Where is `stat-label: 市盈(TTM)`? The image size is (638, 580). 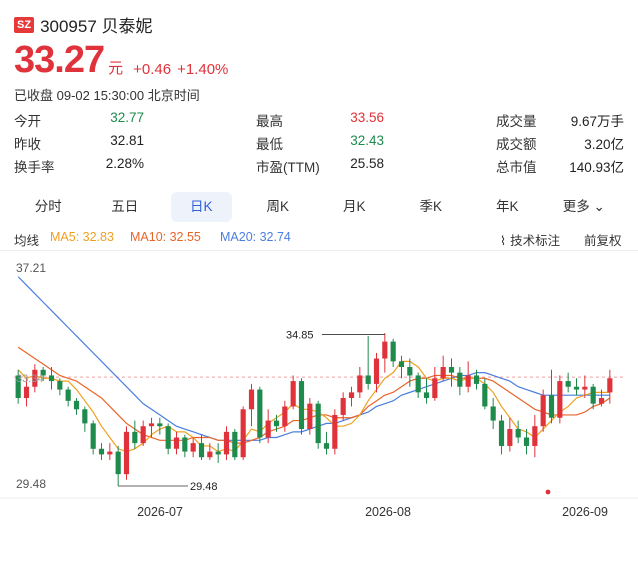 stat-label: 市盈(TTM) is located at coordinates (288, 167).